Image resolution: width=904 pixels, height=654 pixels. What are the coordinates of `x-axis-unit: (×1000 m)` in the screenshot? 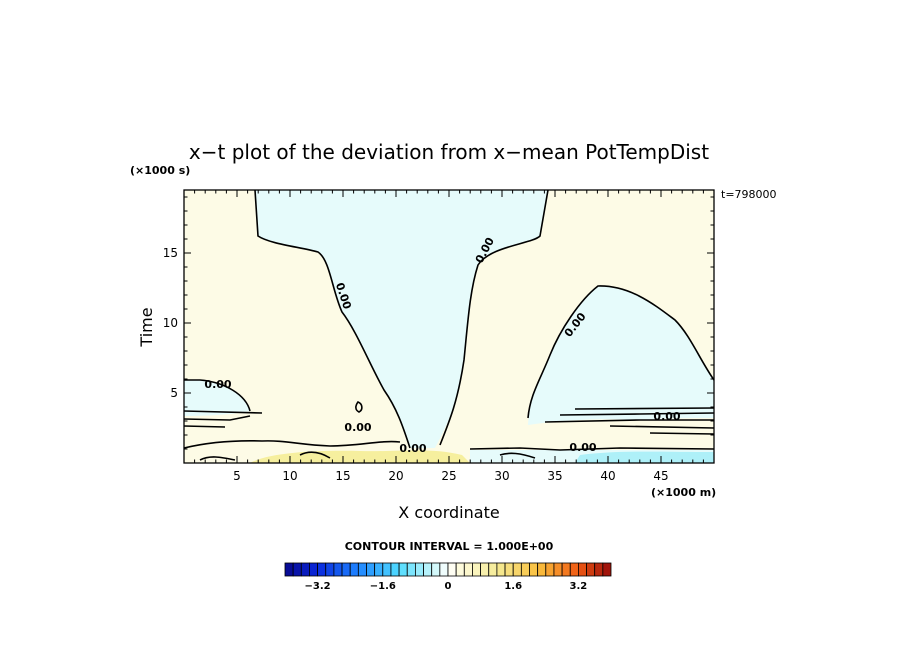 It's located at (683, 492).